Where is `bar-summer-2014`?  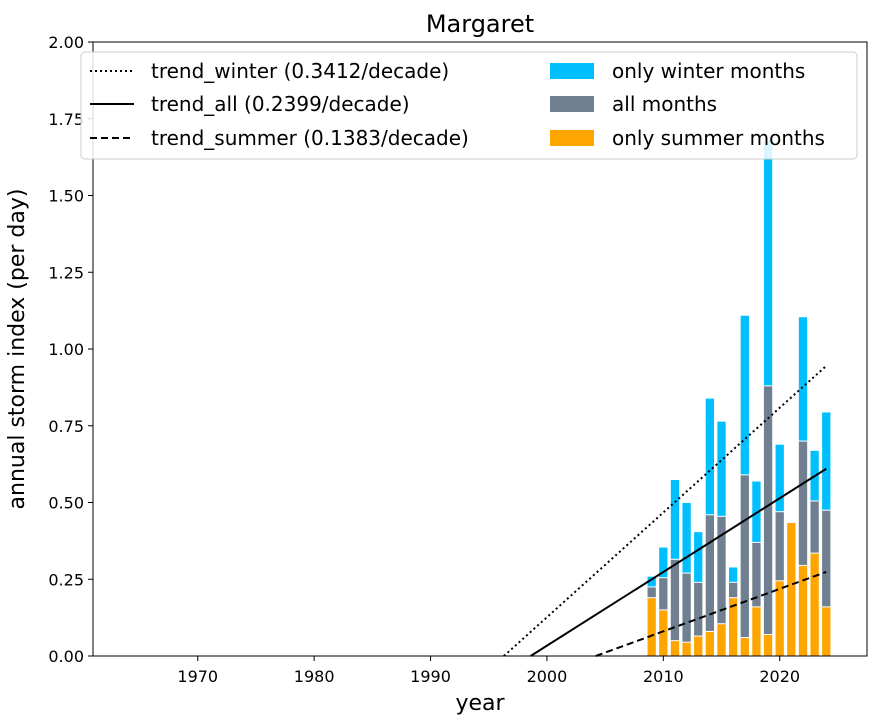 bar-summer-2014 is located at coordinates (710, 643).